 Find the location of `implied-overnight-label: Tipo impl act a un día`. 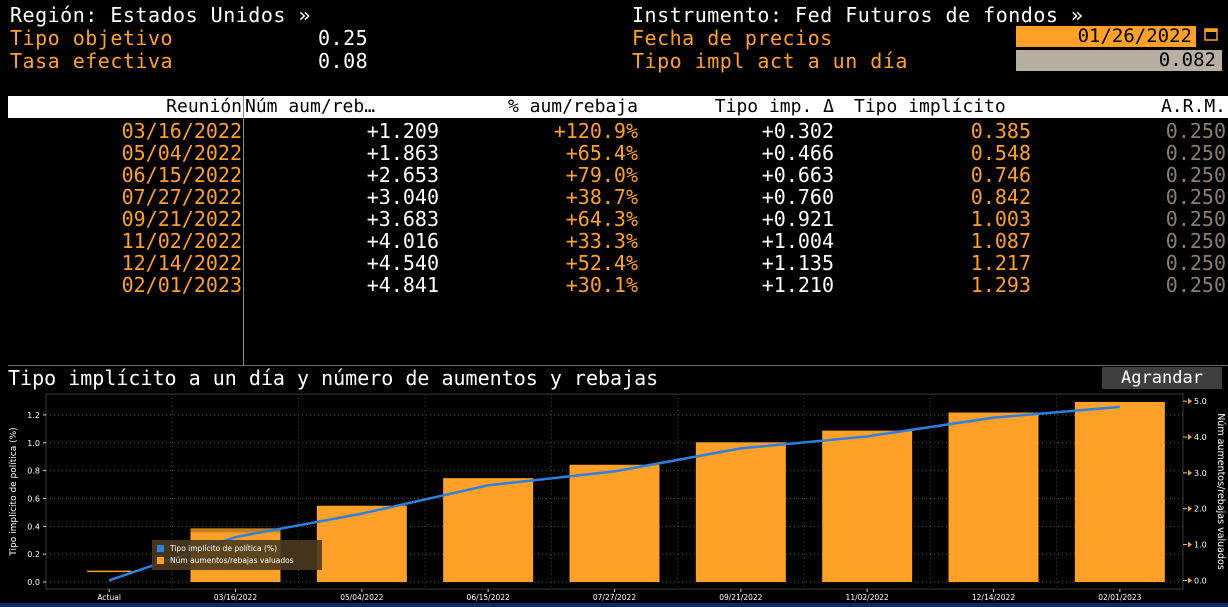

implied-overnight-label: Tipo impl act a un día is located at coordinates (770, 61).